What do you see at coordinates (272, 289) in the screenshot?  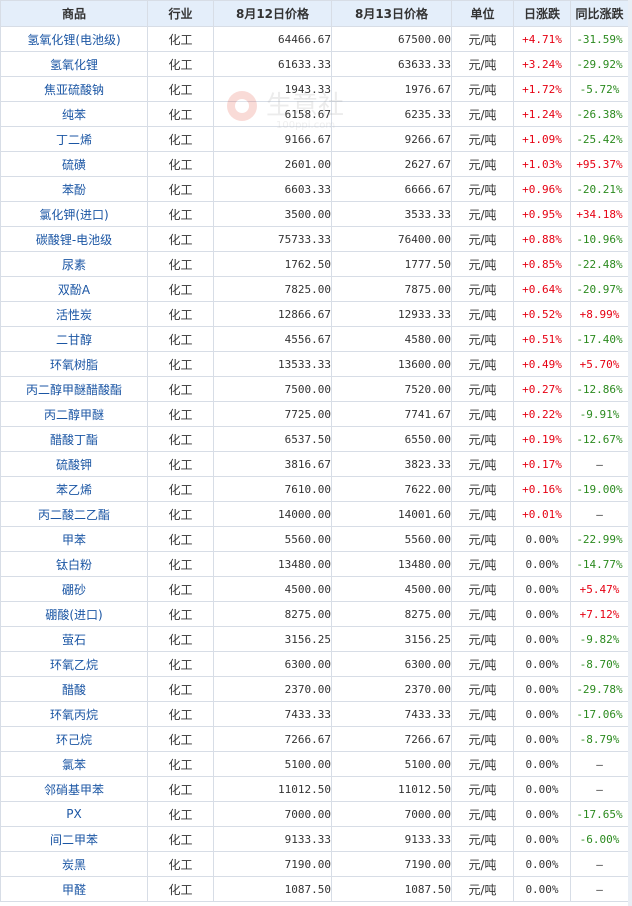 I see `price-prev-cell: 7825.00` at bounding box center [272, 289].